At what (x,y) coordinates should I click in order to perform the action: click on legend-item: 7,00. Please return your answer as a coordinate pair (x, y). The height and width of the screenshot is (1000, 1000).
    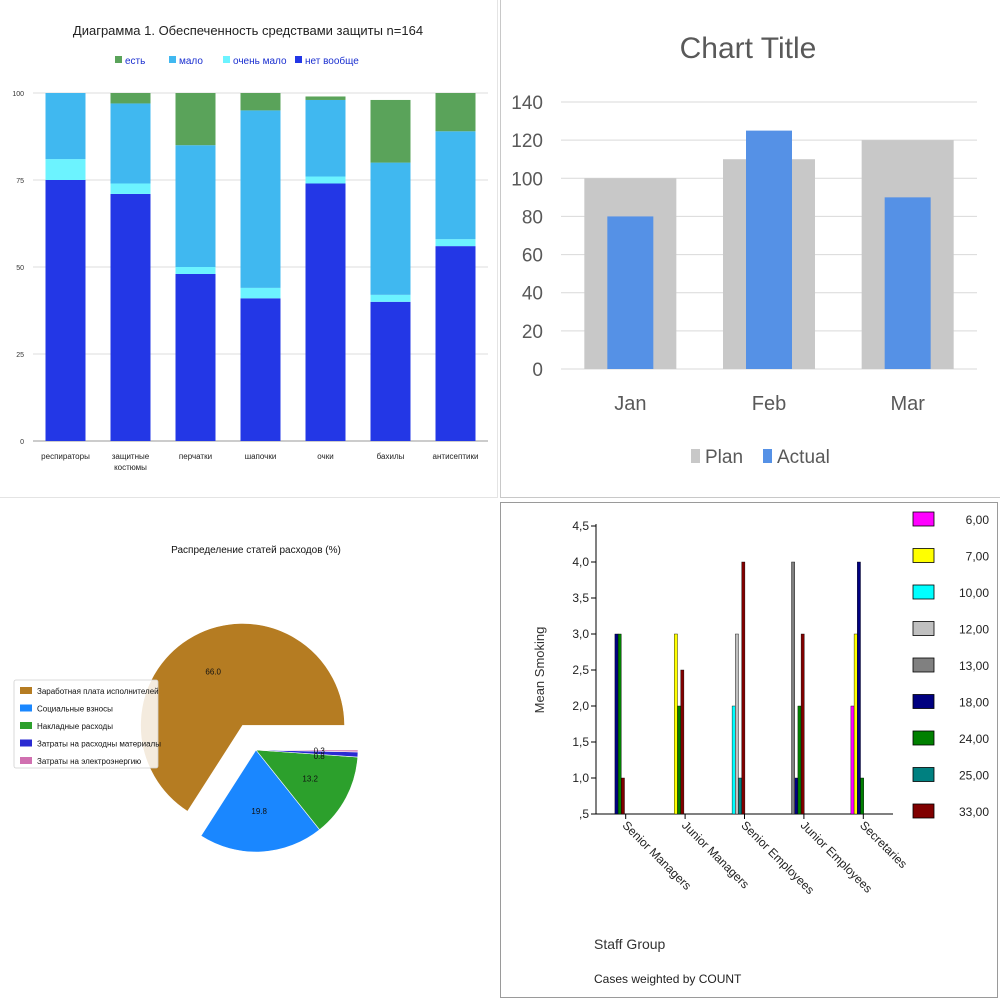
    Looking at the image, I should click on (951, 556).